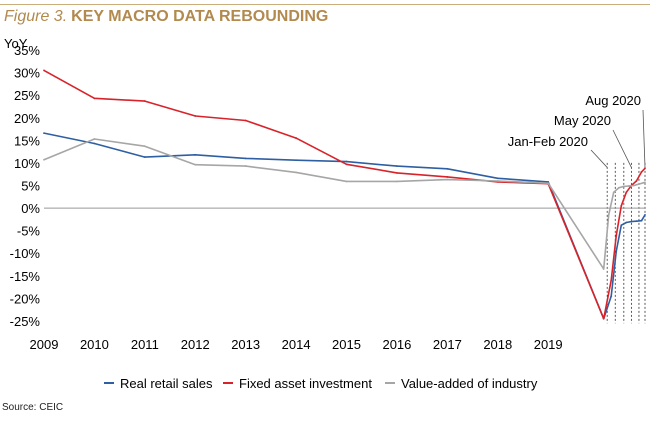 The width and height of the screenshot is (650, 424). Describe the element at coordinates (25, 321) in the screenshot. I see `y-tick-label: -25%` at that location.